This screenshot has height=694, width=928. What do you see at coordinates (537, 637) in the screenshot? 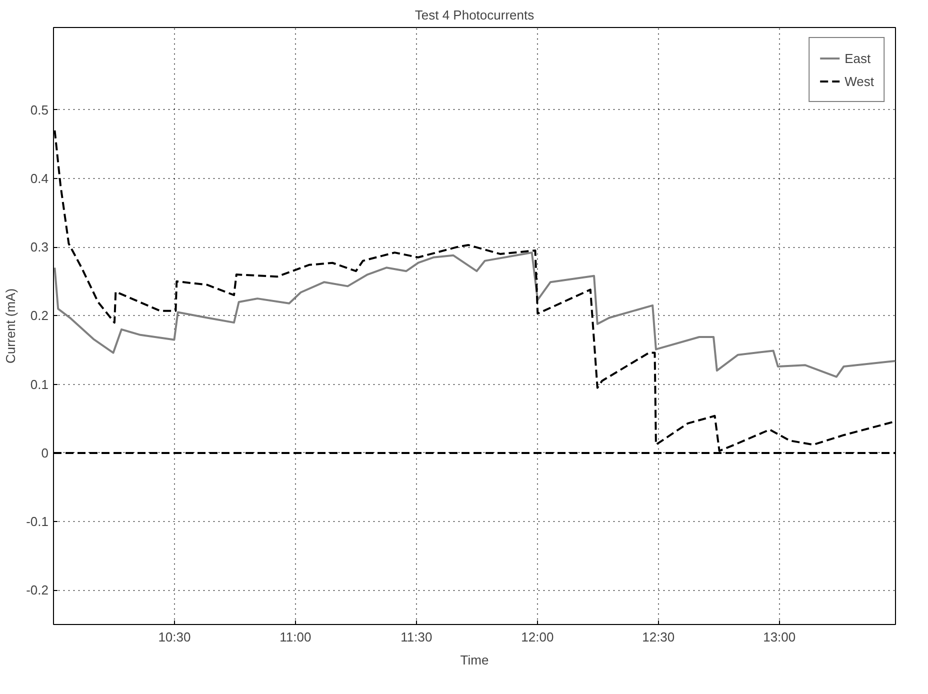
I see `x-tick-label: 12:00` at bounding box center [537, 637].